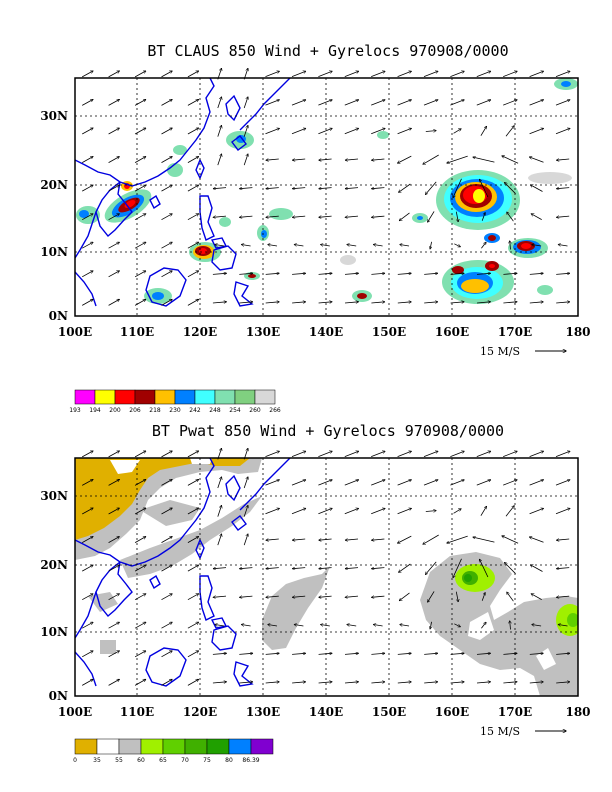 The width and height of the screenshot is (612, 792). I want to click on reference-vector: 15 M/S, so click(523, 731).